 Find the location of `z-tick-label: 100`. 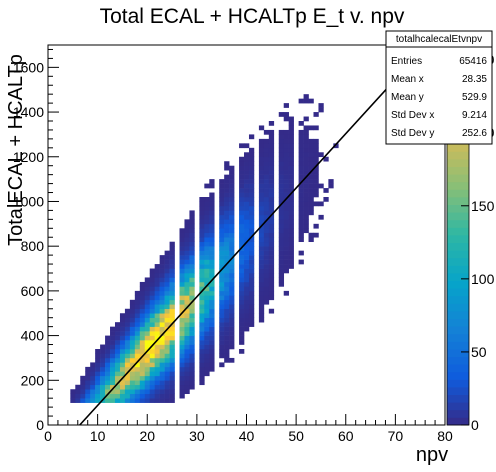

z-tick-label: 100 is located at coordinates (483, 279).